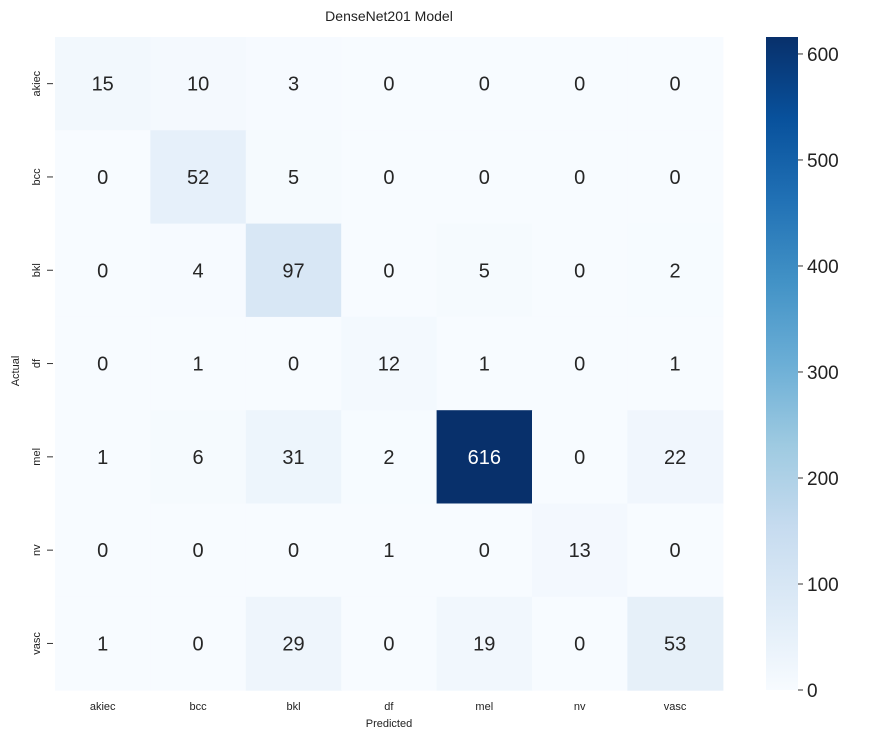  Describe the element at coordinates (389, 16) in the screenshot. I see `chart-title: DenseNet201 Model` at that location.